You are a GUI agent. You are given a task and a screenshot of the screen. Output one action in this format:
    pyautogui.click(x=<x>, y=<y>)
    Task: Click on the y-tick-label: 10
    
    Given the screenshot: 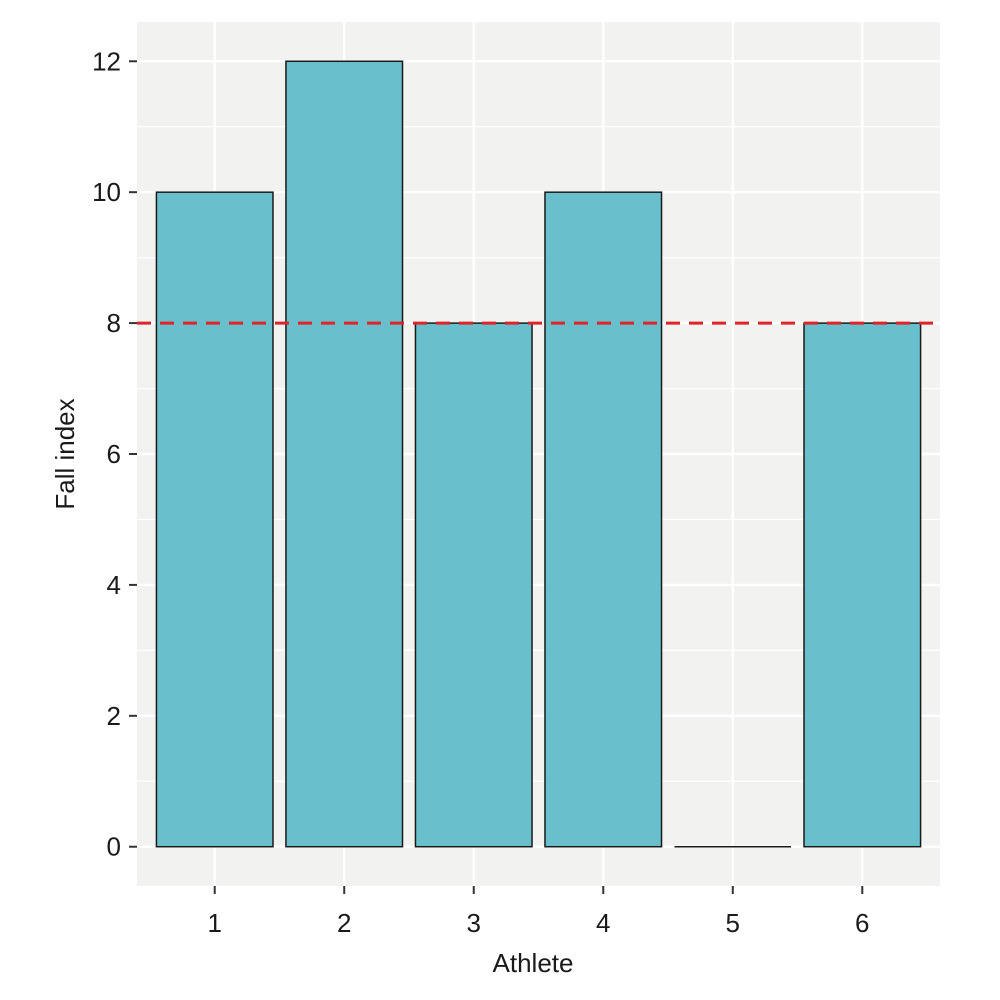 What is the action you would take?
    pyautogui.click(x=106, y=192)
    